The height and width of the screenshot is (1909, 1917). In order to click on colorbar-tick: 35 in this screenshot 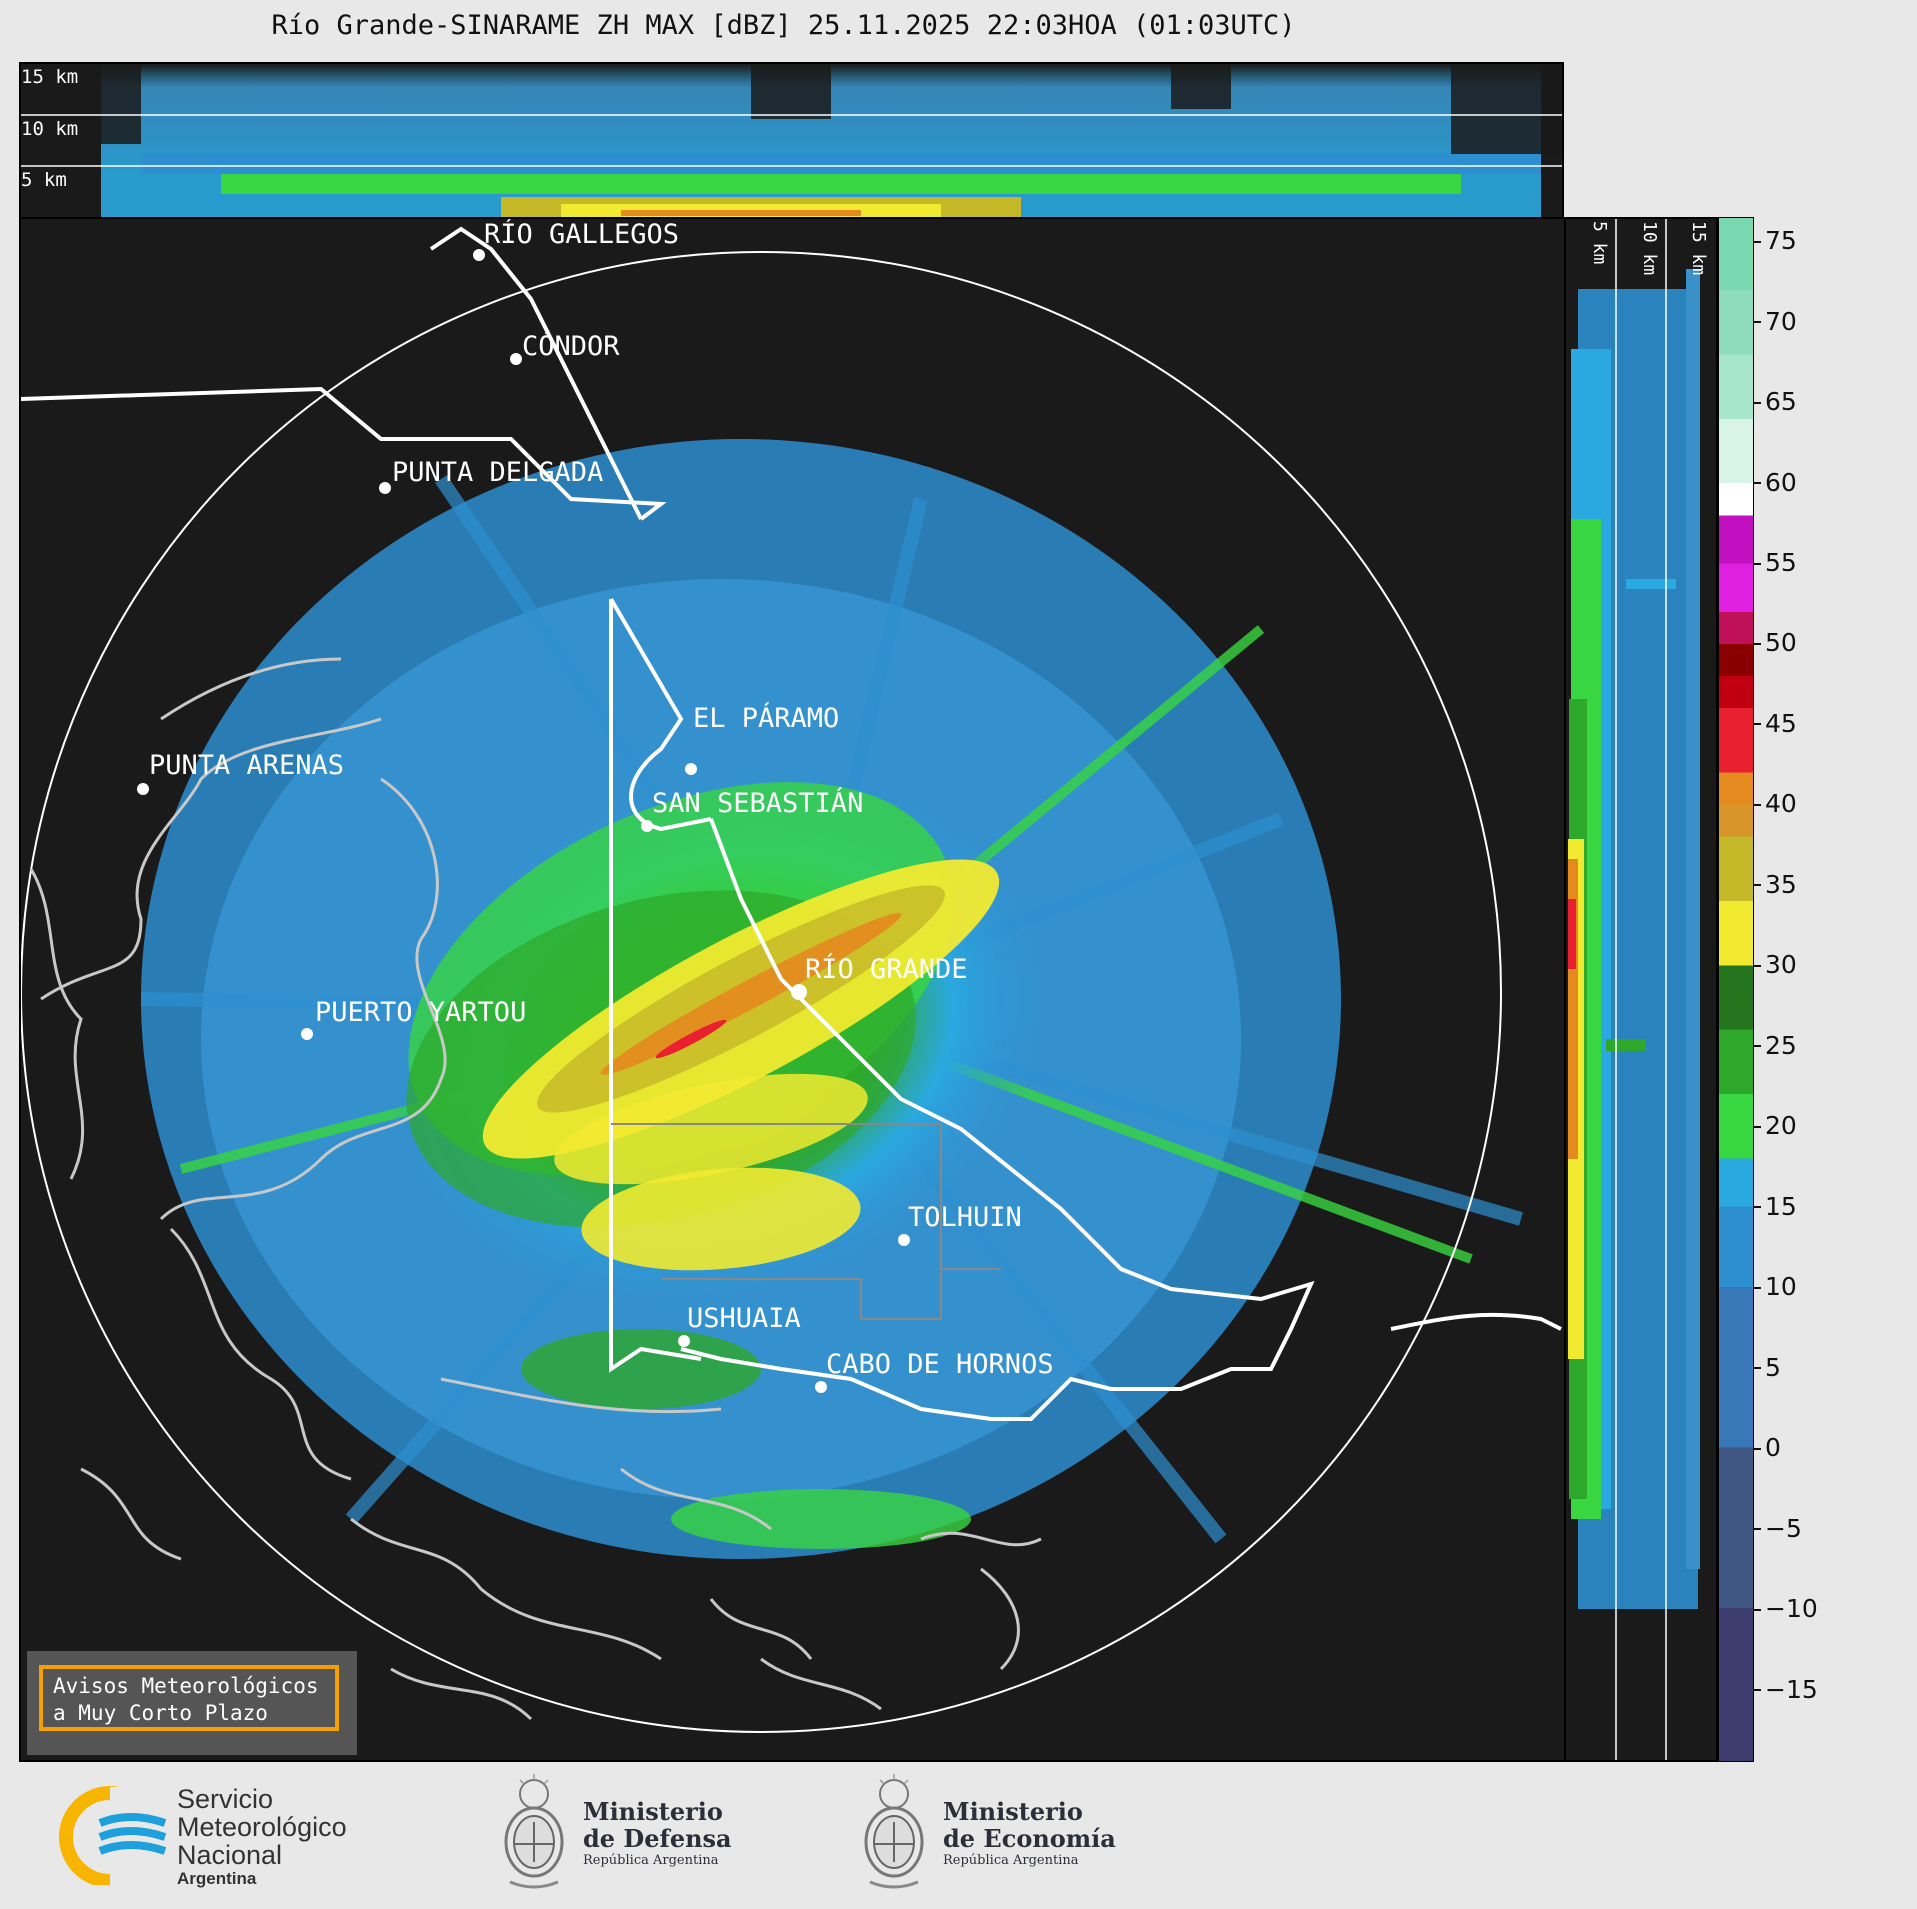, I will do `click(1775, 884)`.